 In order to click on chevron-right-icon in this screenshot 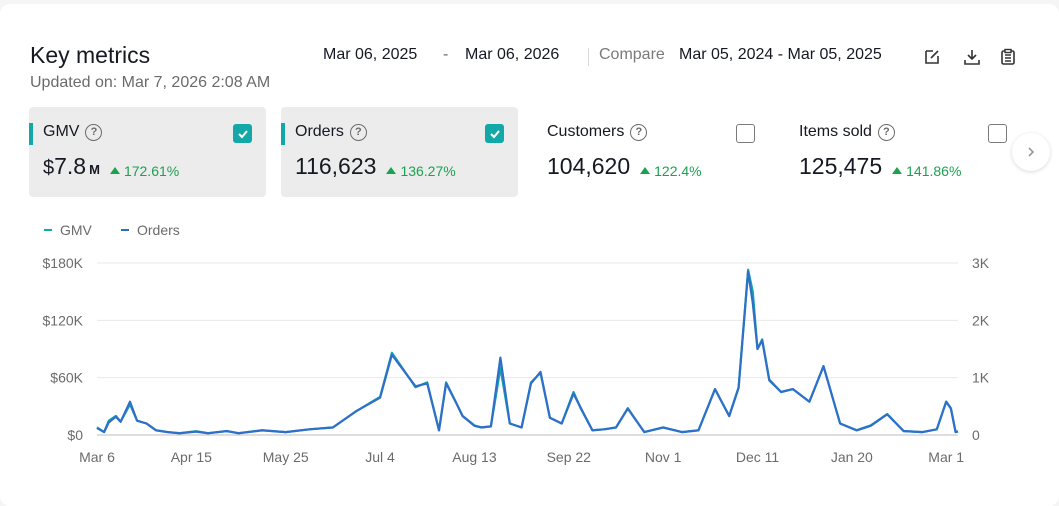, I will do `click(1031, 152)`.